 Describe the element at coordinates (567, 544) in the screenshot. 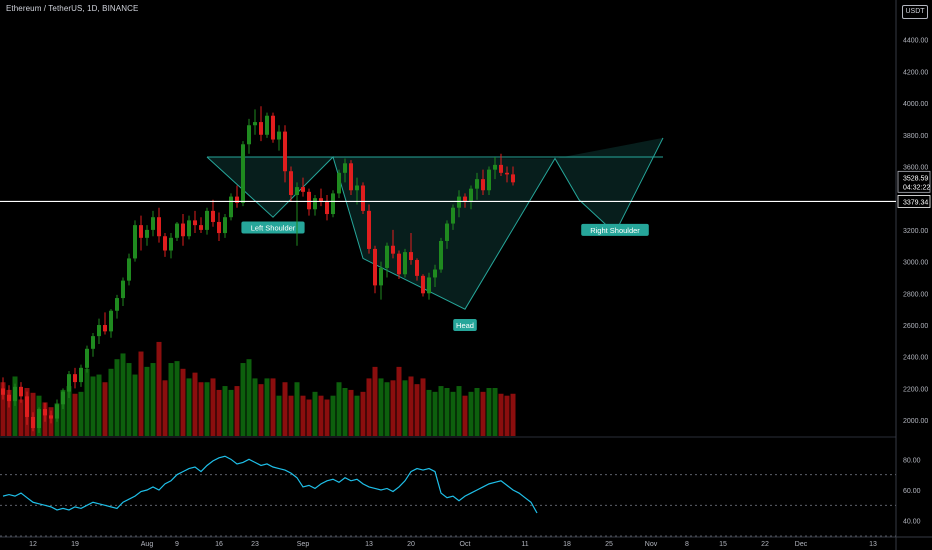

I see `time-tick-label: 18` at that location.